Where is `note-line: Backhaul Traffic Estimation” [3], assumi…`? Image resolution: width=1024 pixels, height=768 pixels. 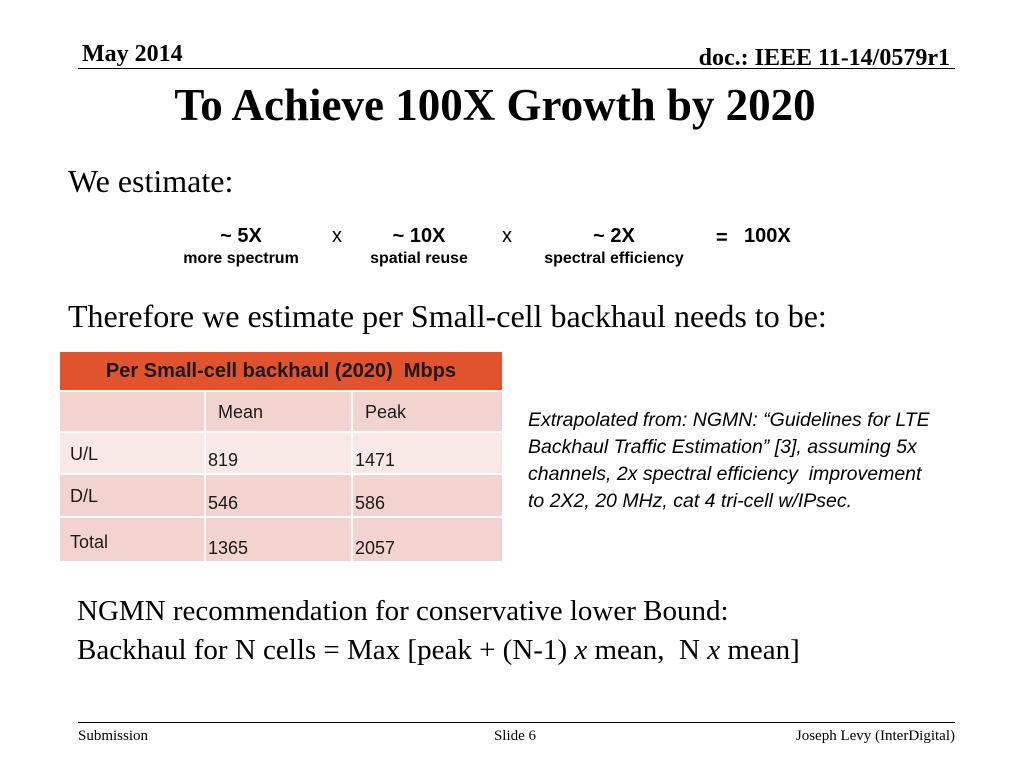
note-line: Backhaul Traffic Estimation” [3], assumi… is located at coordinates (722, 447).